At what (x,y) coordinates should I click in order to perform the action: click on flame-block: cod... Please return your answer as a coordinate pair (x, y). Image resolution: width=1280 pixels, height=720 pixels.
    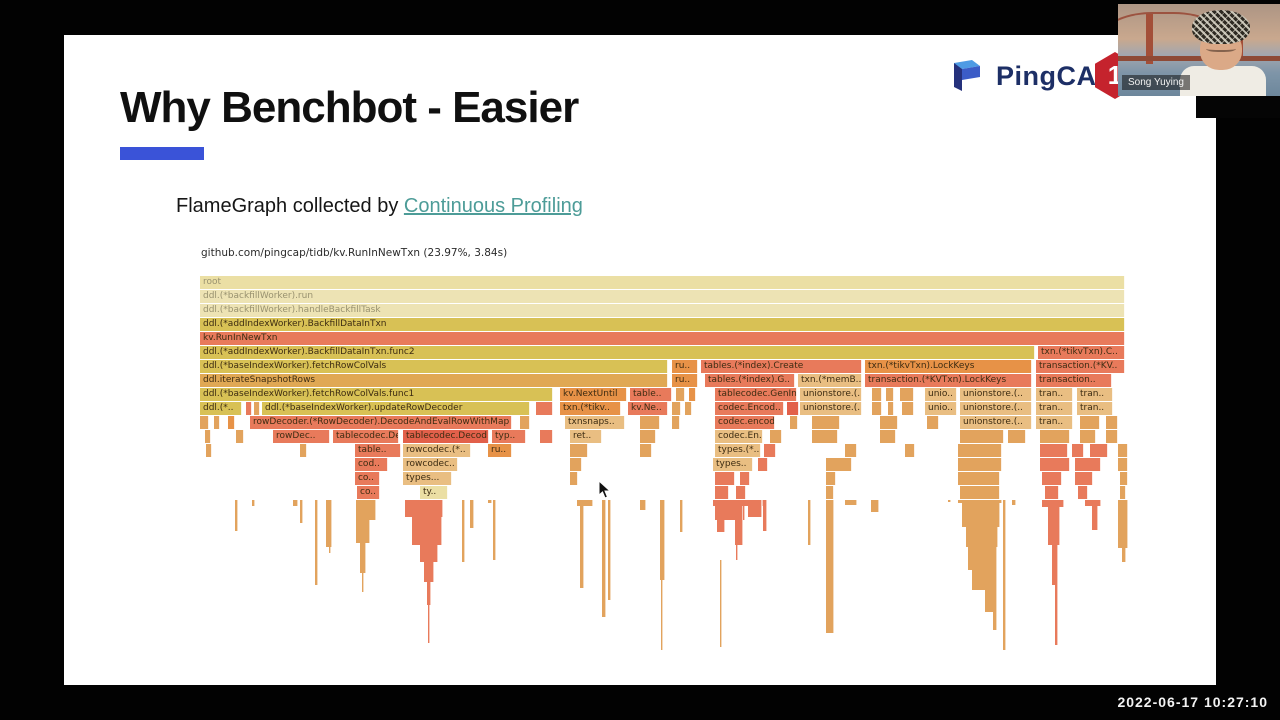
    Looking at the image, I should click on (371, 464).